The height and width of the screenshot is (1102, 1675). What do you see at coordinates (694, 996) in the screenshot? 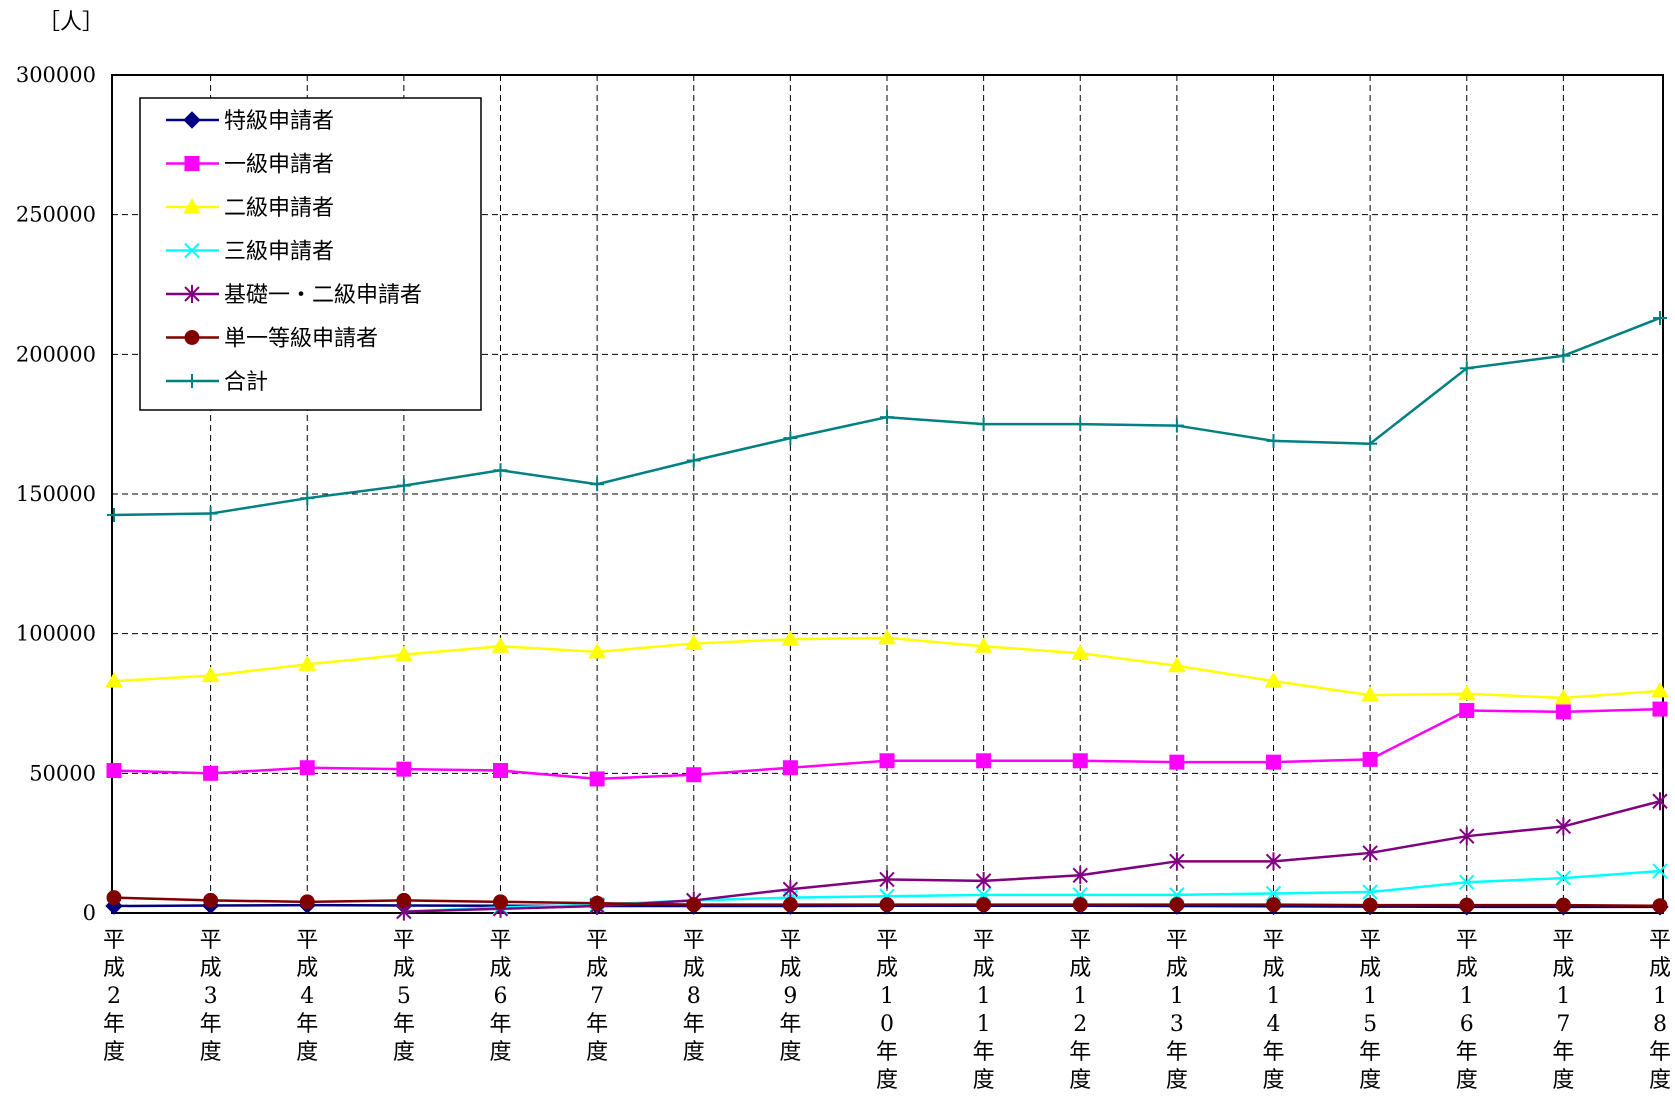
I see `x-tick-char: 8` at bounding box center [694, 996].